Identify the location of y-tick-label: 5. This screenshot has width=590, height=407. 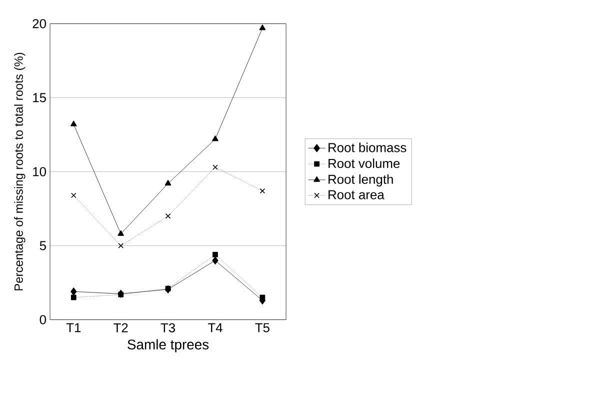
(43, 245).